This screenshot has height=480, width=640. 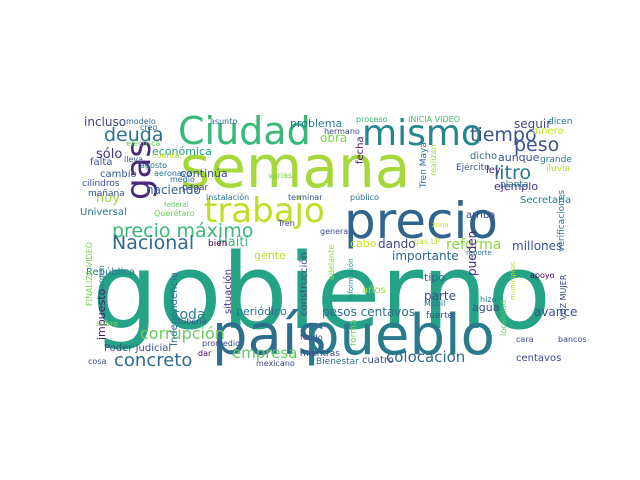 I want to click on word-electrica: eléctrica, so click(x=143, y=143).